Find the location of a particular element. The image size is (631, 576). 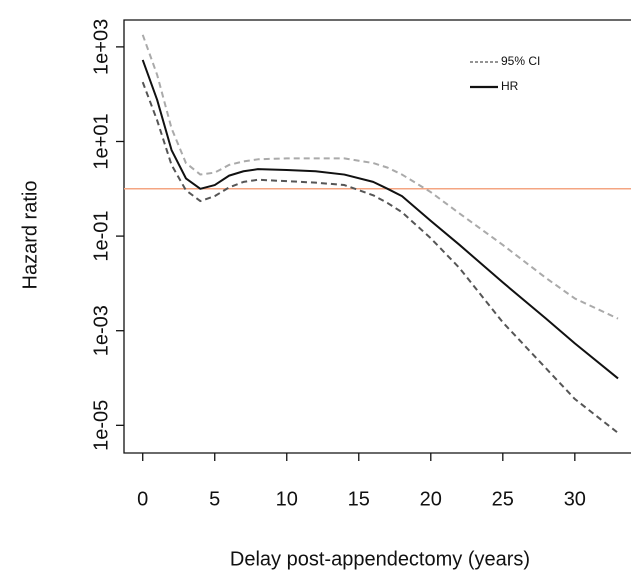

legend-label: 95% CI is located at coordinates (520, 61).